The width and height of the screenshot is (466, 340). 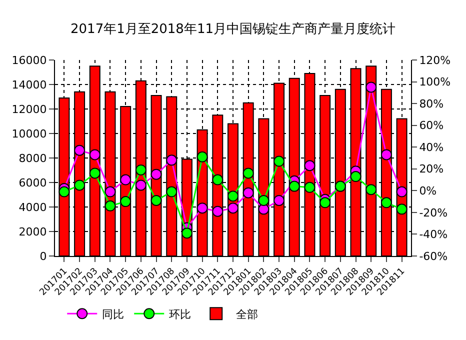 I want to click on y2-tick-label: 80%, so click(x=431, y=103).